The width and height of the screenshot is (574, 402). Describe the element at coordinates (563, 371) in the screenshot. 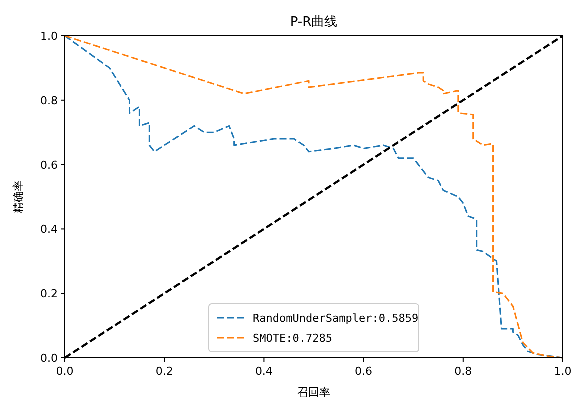

I see `x-tick-label: 1.0` at that location.